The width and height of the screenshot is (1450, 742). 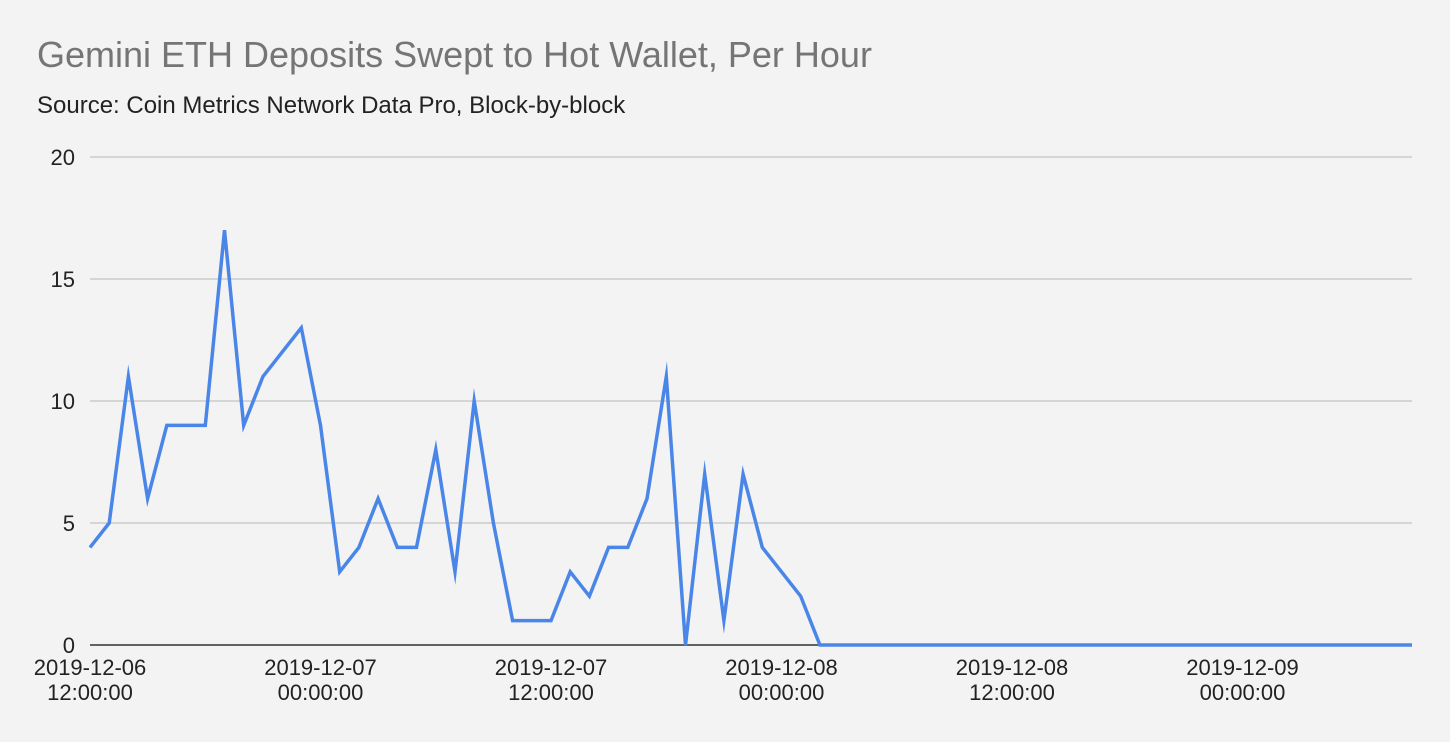 I want to click on x-tick-label: 2019-12-08 00:00:00, so click(x=781, y=680).